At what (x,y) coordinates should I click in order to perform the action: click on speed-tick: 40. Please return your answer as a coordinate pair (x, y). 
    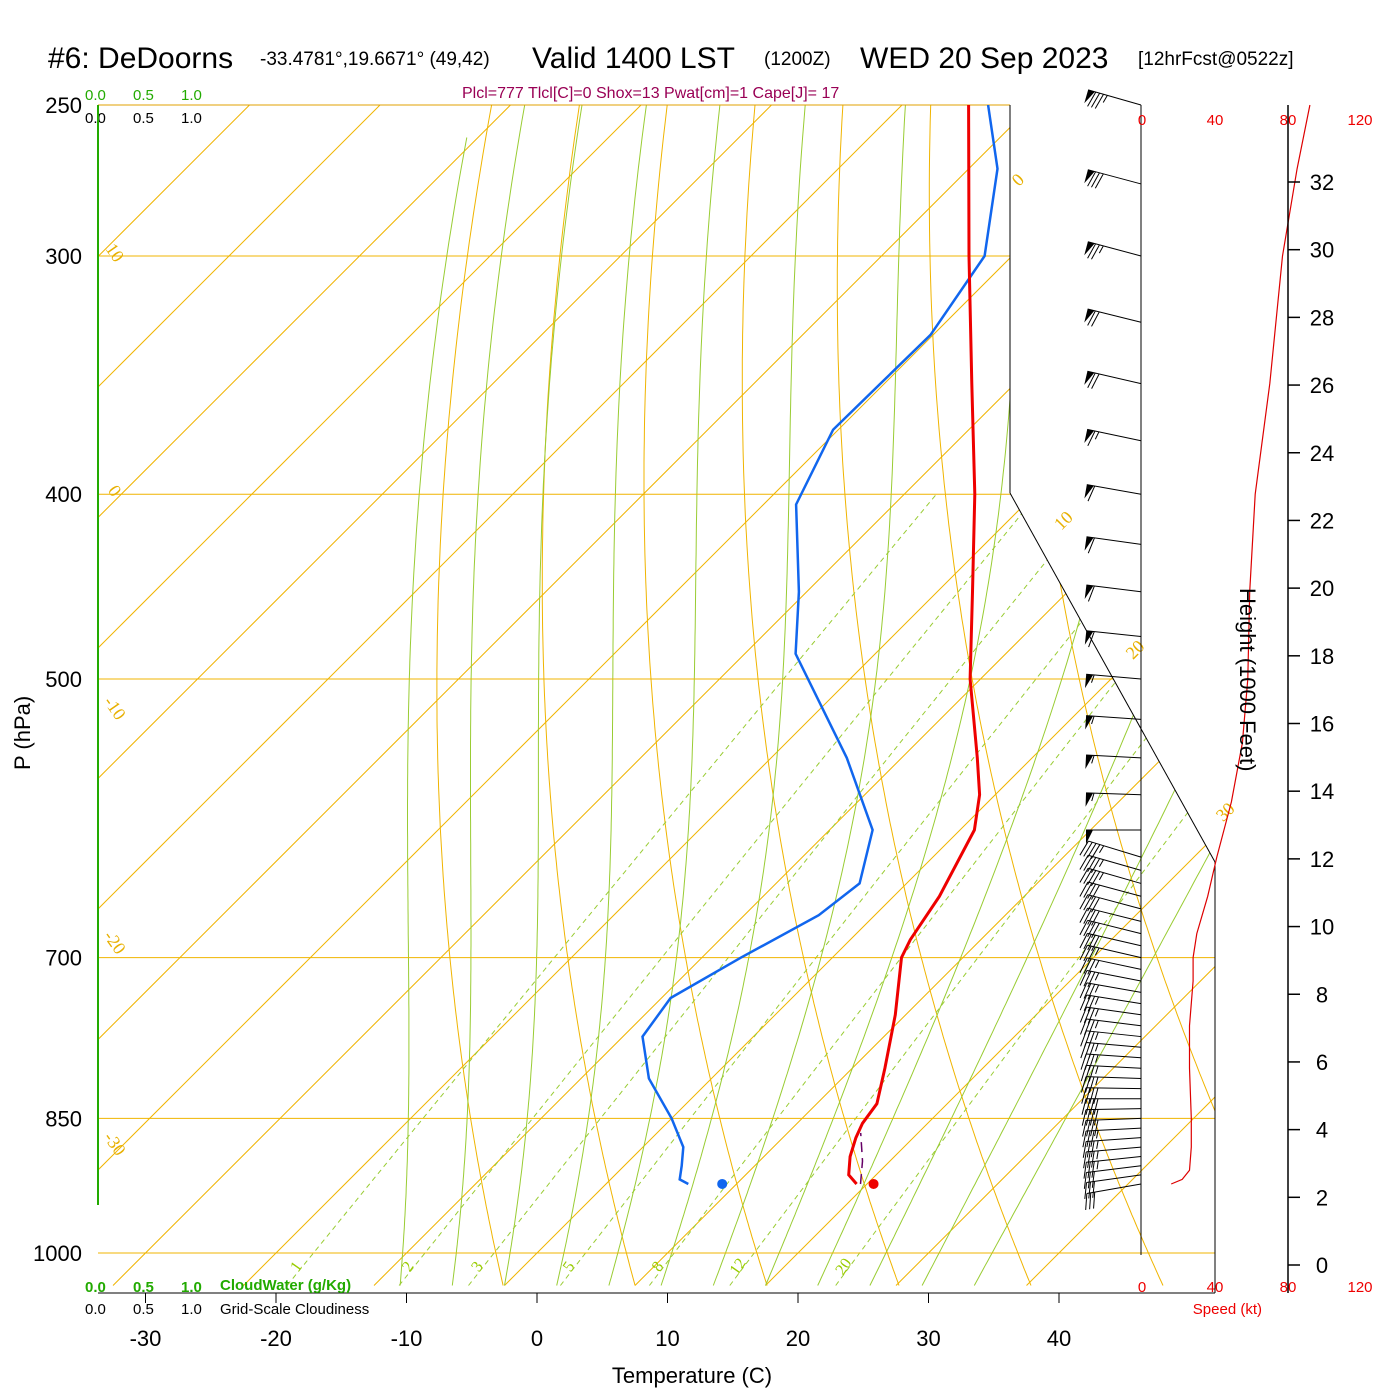
    Looking at the image, I should click on (1215, 1287).